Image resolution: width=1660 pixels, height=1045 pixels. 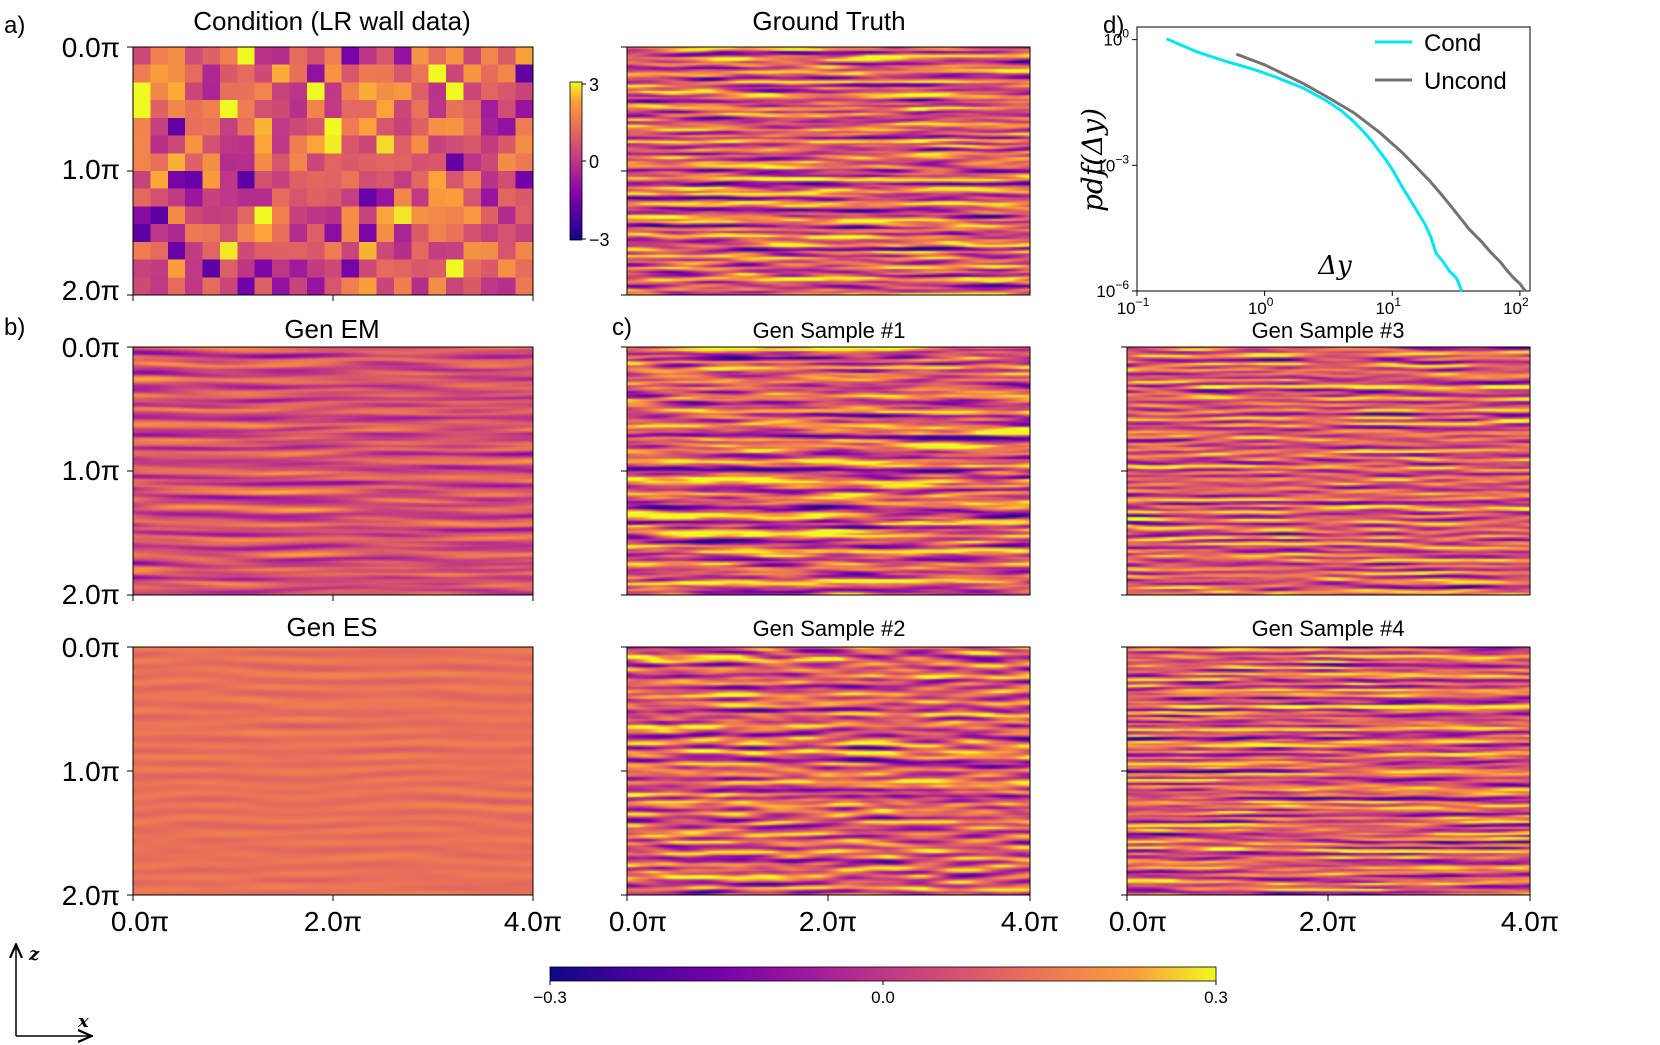 What do you see at coordinates (1328, 330) in the screenshot?
I see `panel-title: Gen Sample #3` at bounding box center [1328, 330].